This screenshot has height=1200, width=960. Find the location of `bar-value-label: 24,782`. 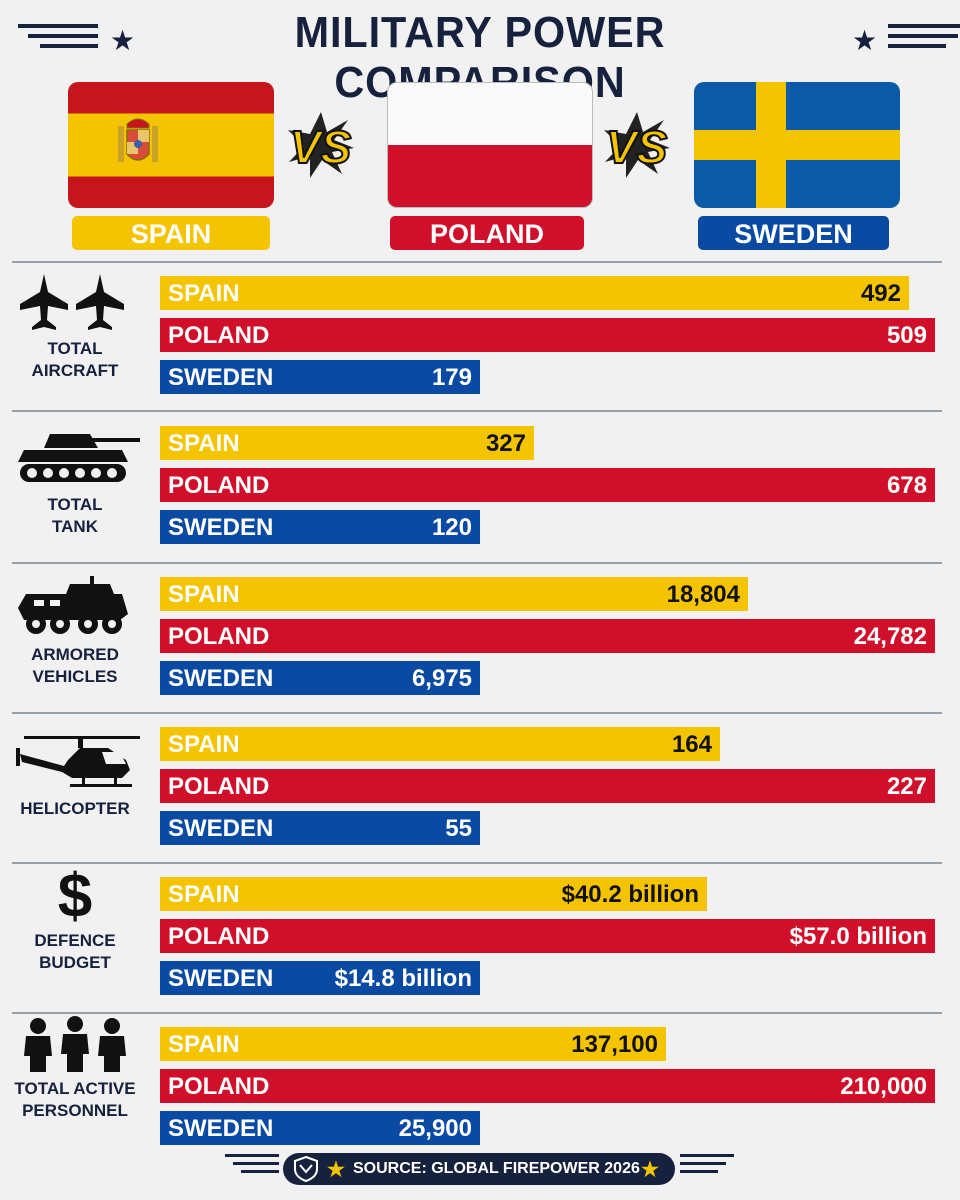

bar-value-label: 24,782 is located at coordinates (890, 636).